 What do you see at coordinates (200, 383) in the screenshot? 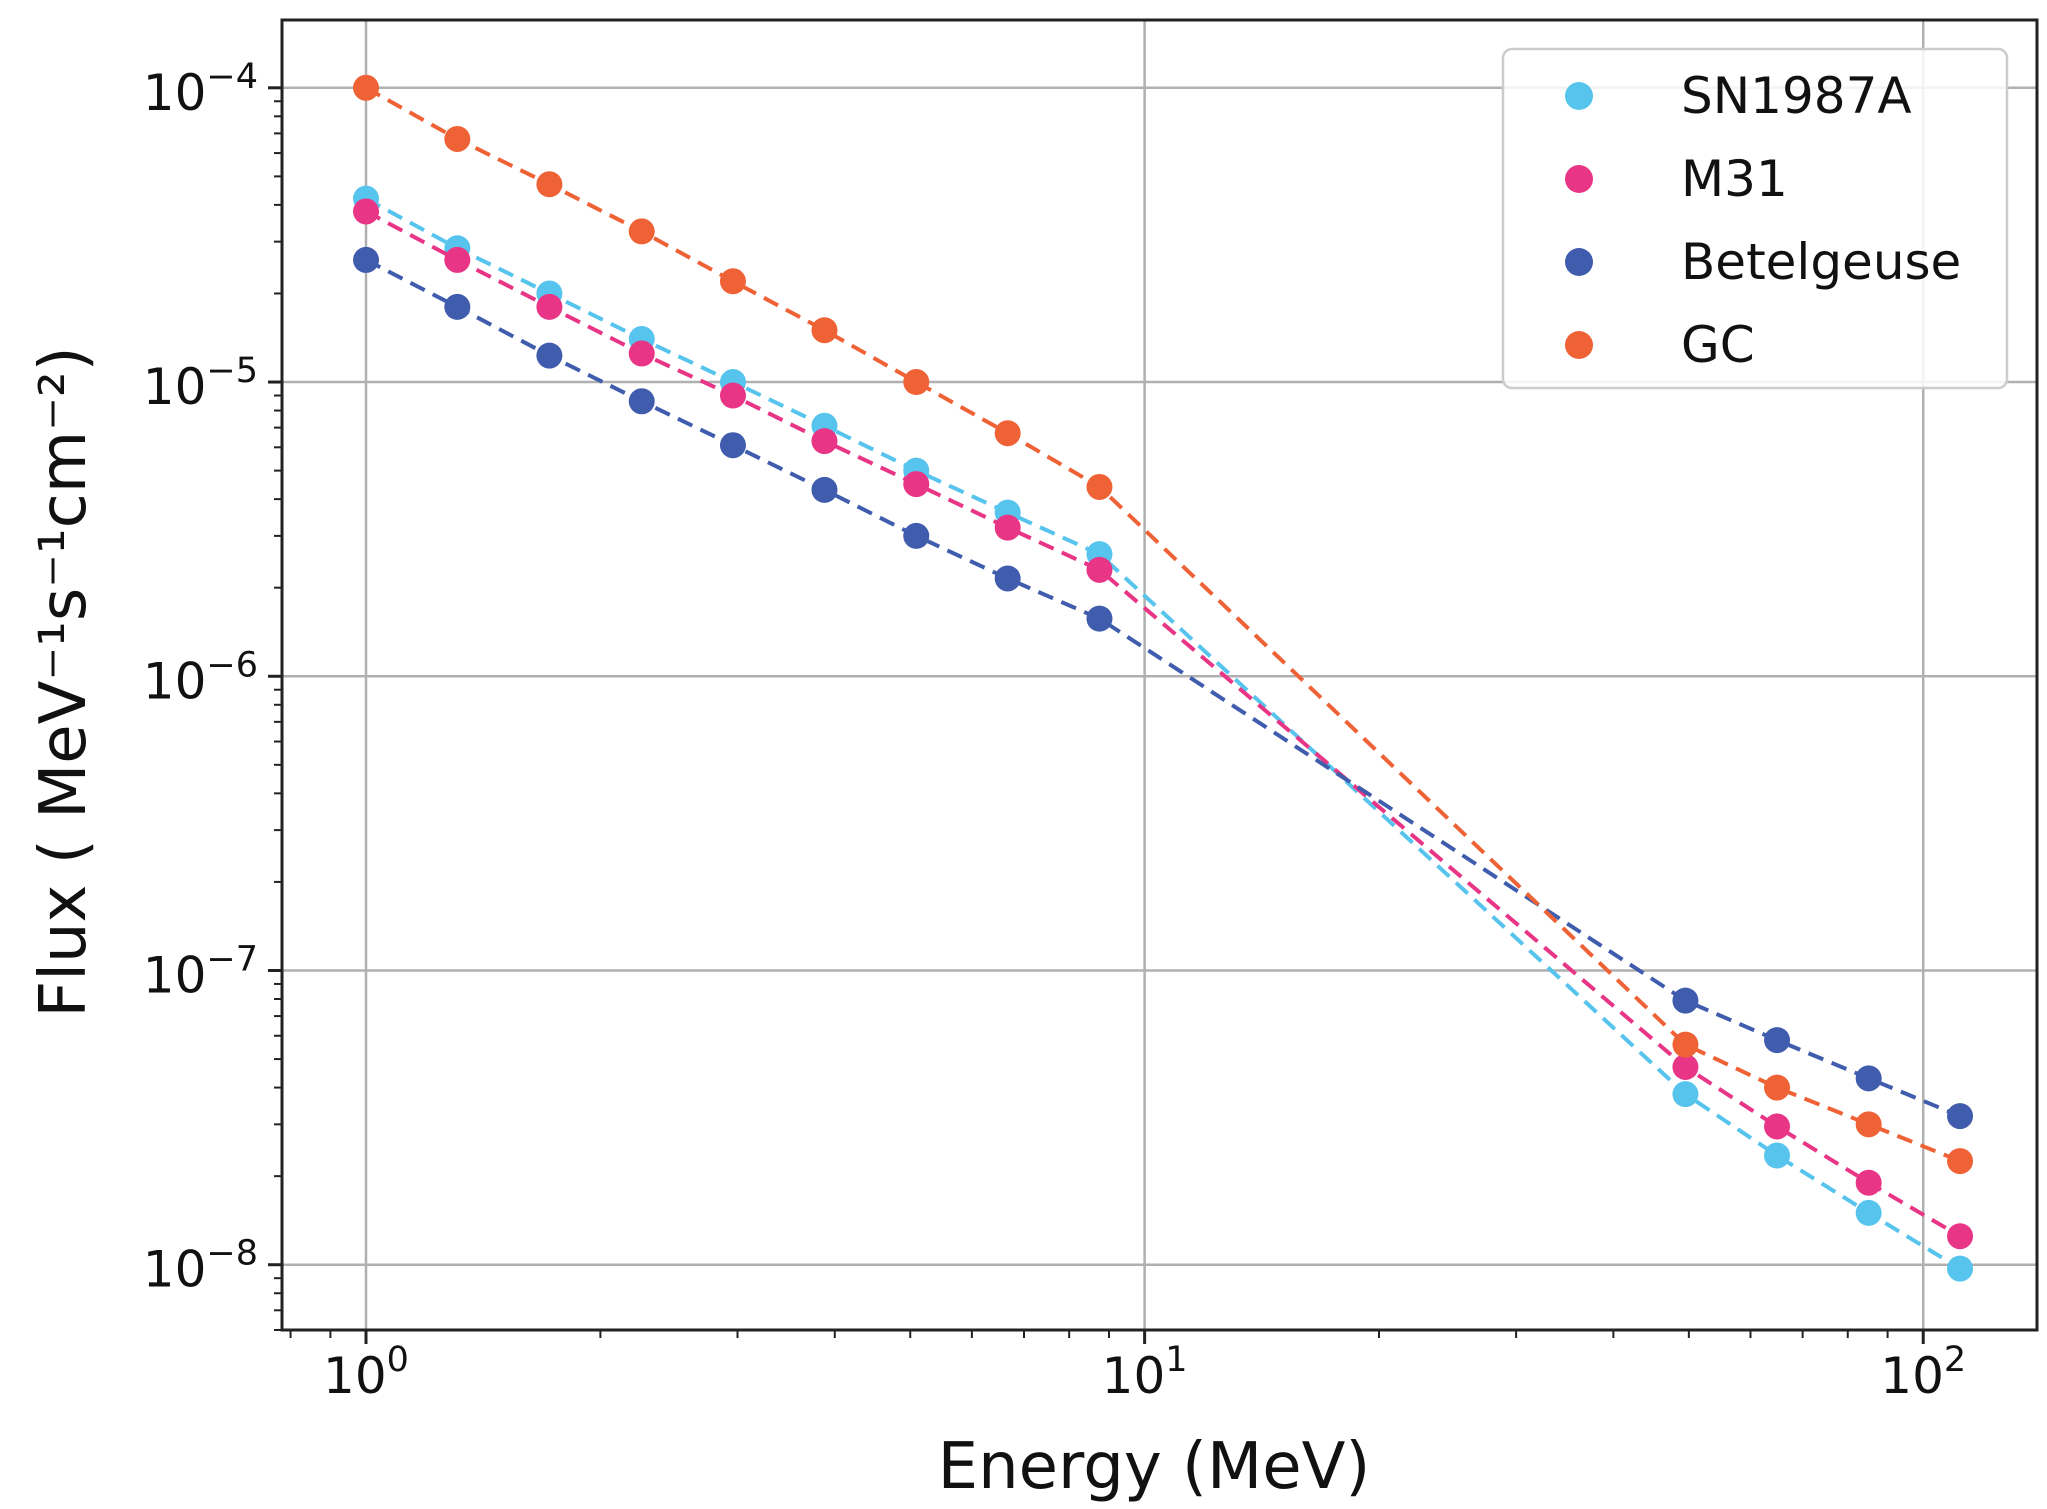
I see `y-tick-label: 10⁻⁵` at bounding box center [200, 383].